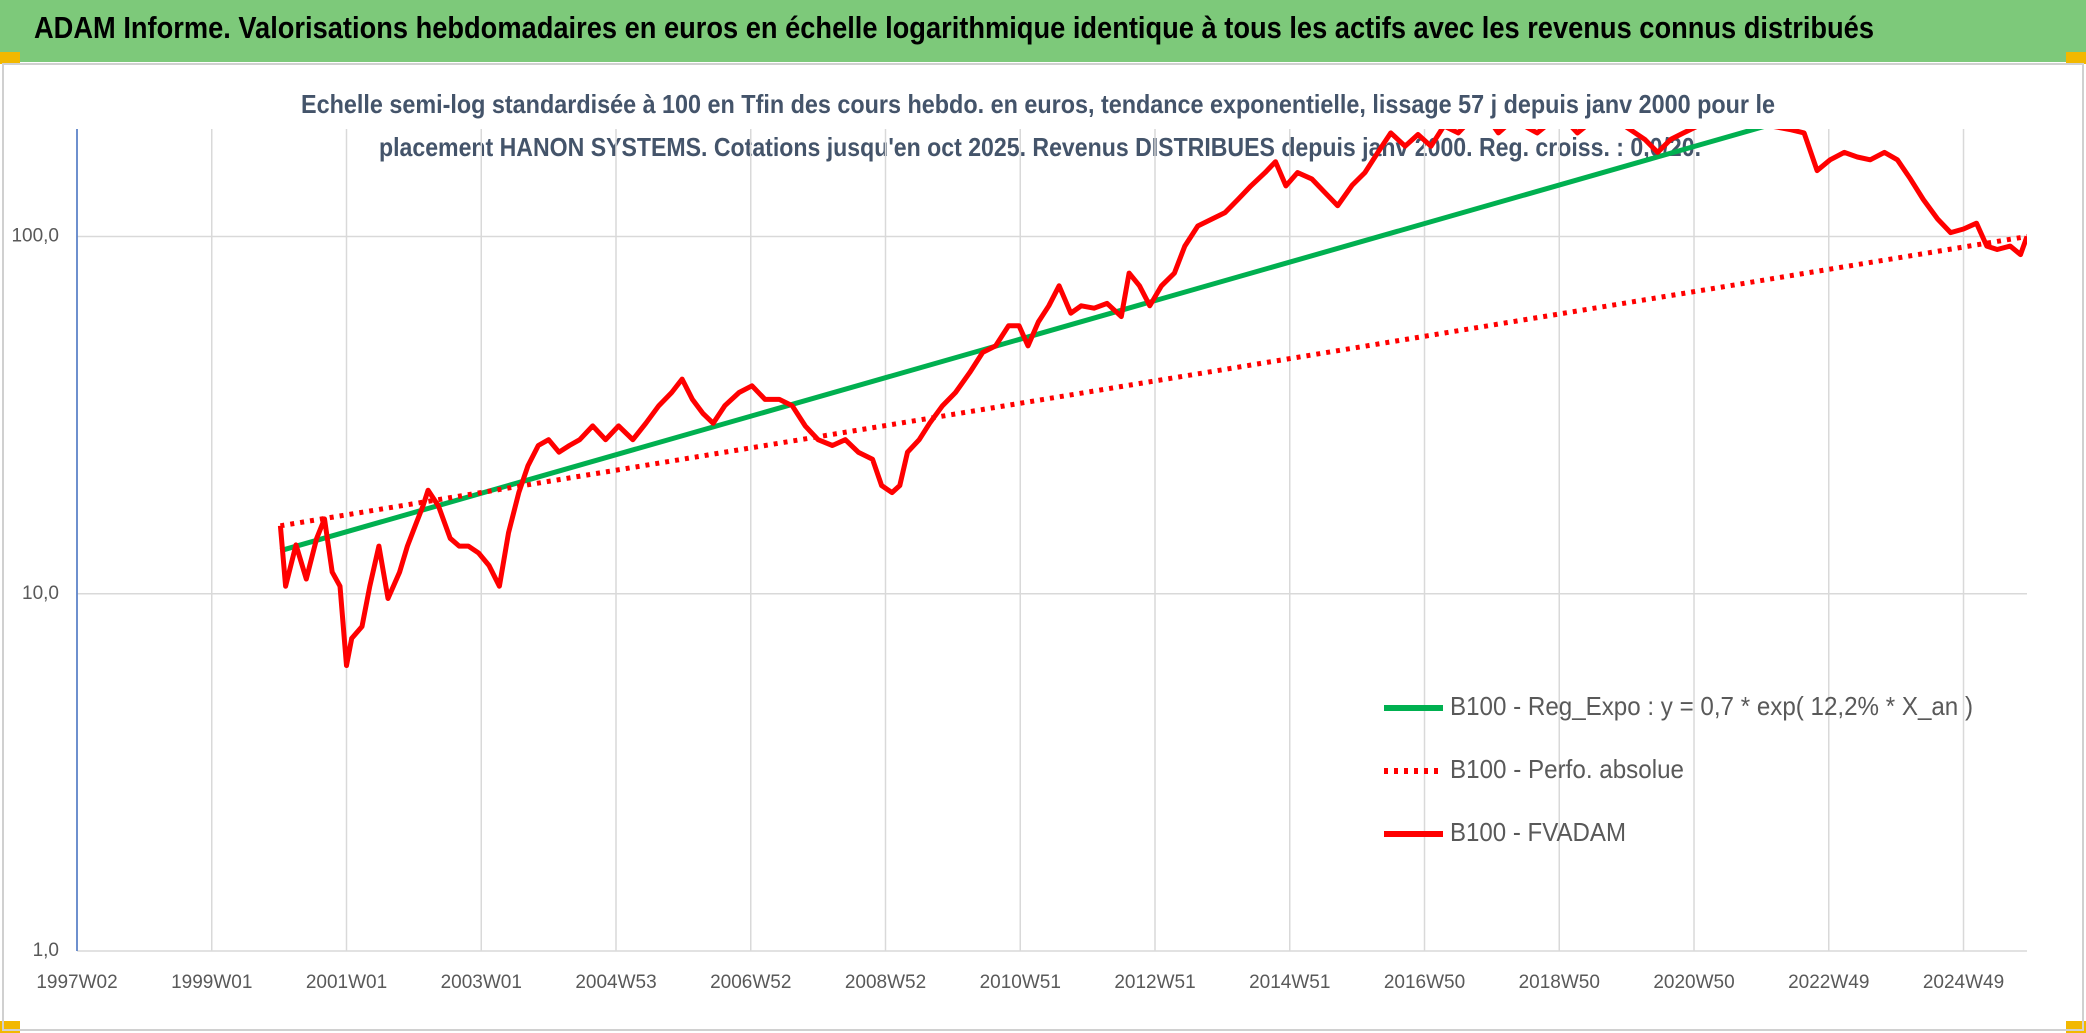 This screenshot has height=1033, width=2086. Describe the element at coordinates (46, 950) in the screenshot. I see `y-tick-label: 1,0` at that location.